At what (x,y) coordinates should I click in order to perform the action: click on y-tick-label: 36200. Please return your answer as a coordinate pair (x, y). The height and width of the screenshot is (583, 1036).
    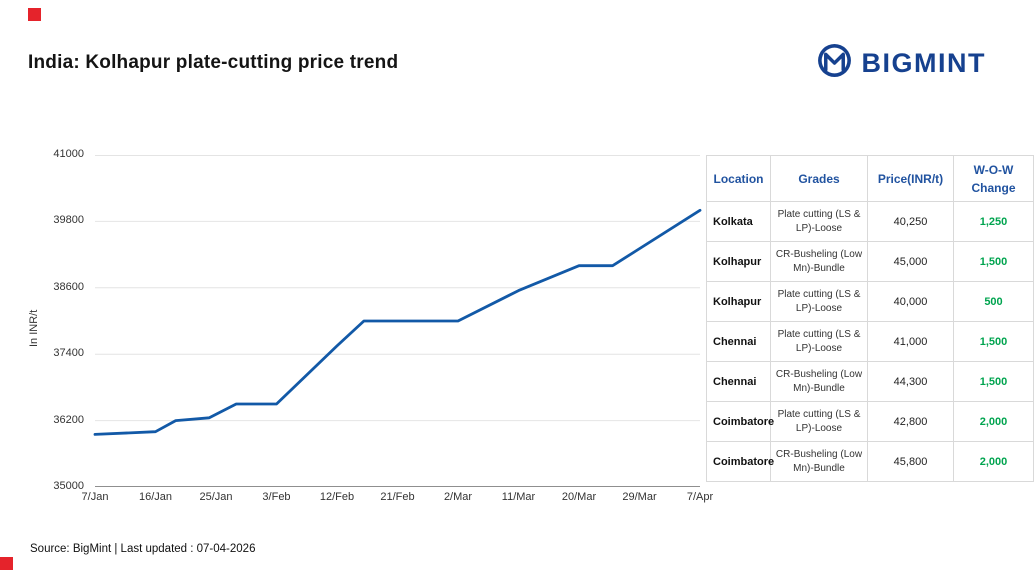
    Looking at the image, I should click on (68, 419).